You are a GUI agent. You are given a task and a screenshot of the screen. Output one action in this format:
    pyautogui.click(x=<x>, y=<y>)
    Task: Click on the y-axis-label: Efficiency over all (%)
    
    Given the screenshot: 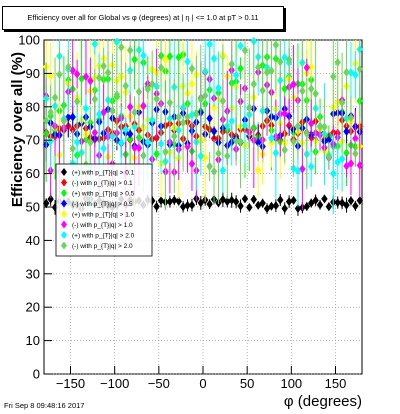 What is the action you would take?
    pyautogui.click(x=17, y=129)
    